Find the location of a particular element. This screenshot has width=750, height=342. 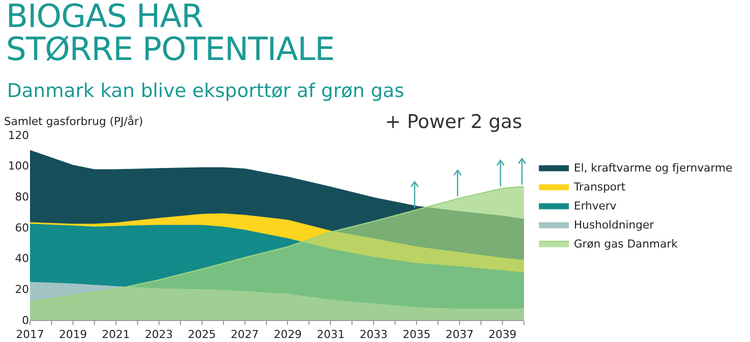

y-tick-label: 0 is located at coordinates (25, 320).